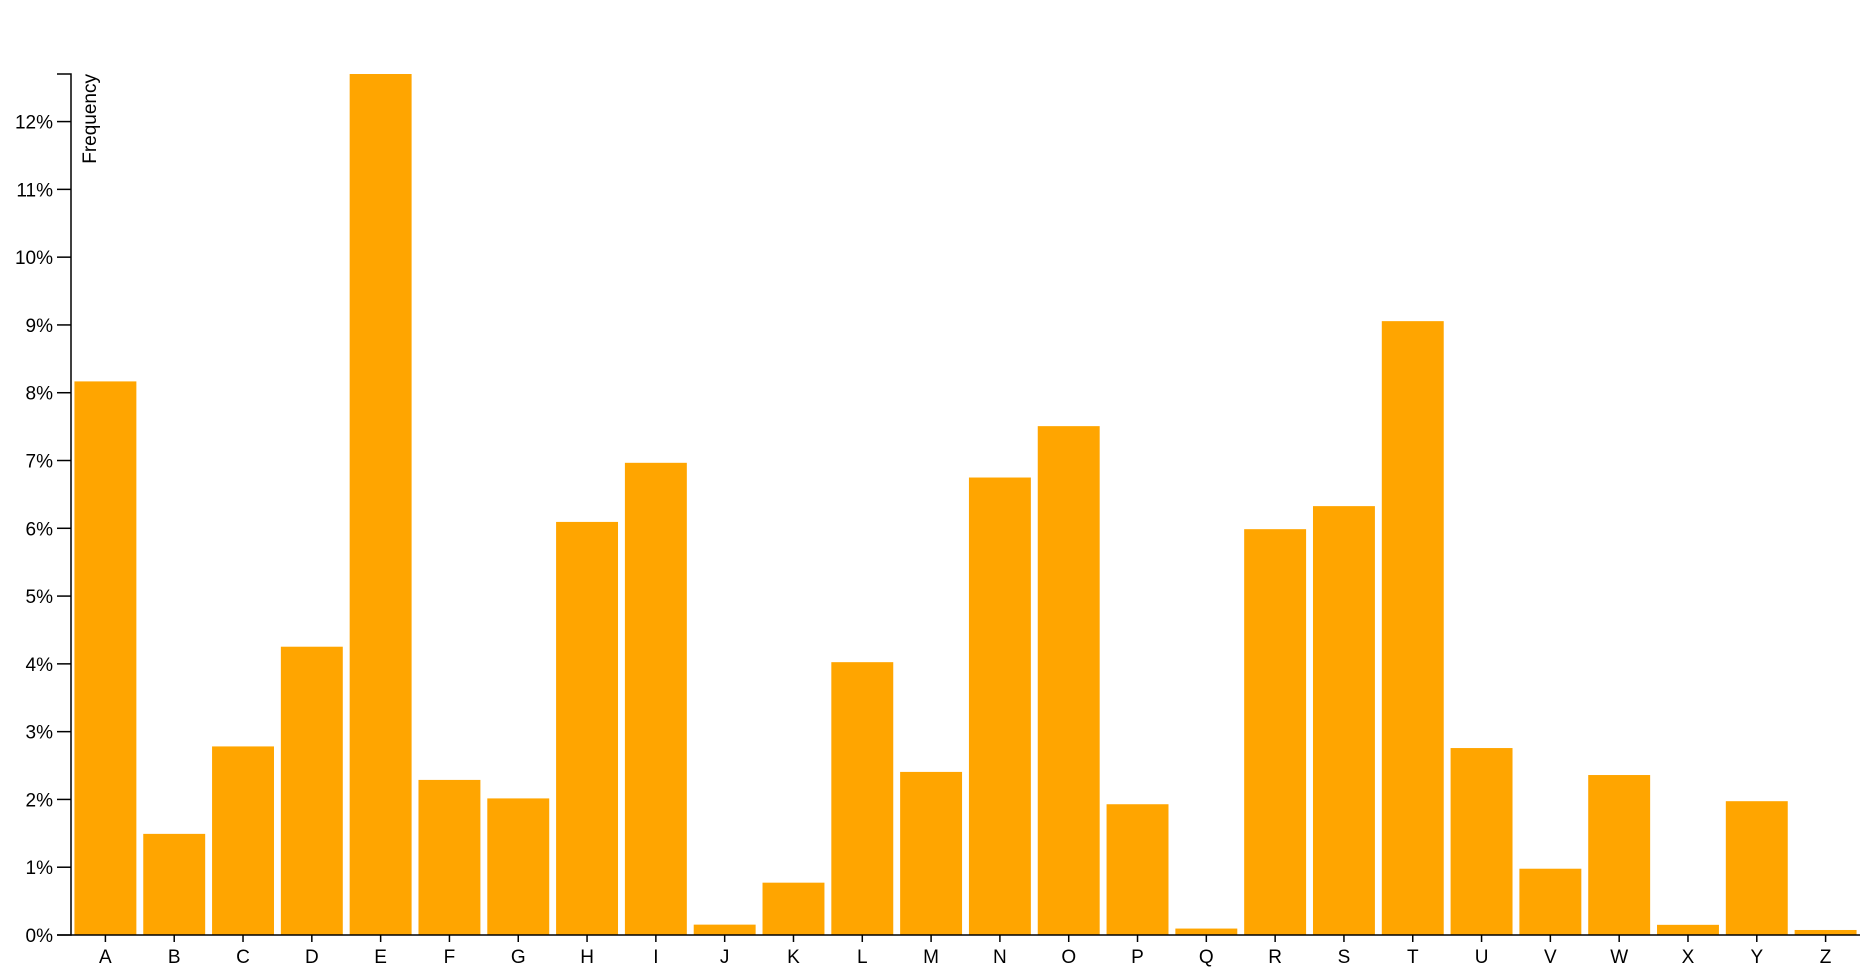 This screenshot has width=1876, height=972. What do you see at coordinates (1068, 957) in the screenshot?
I see `x-tick-label-O: O` at bounding box center [1068, 957].